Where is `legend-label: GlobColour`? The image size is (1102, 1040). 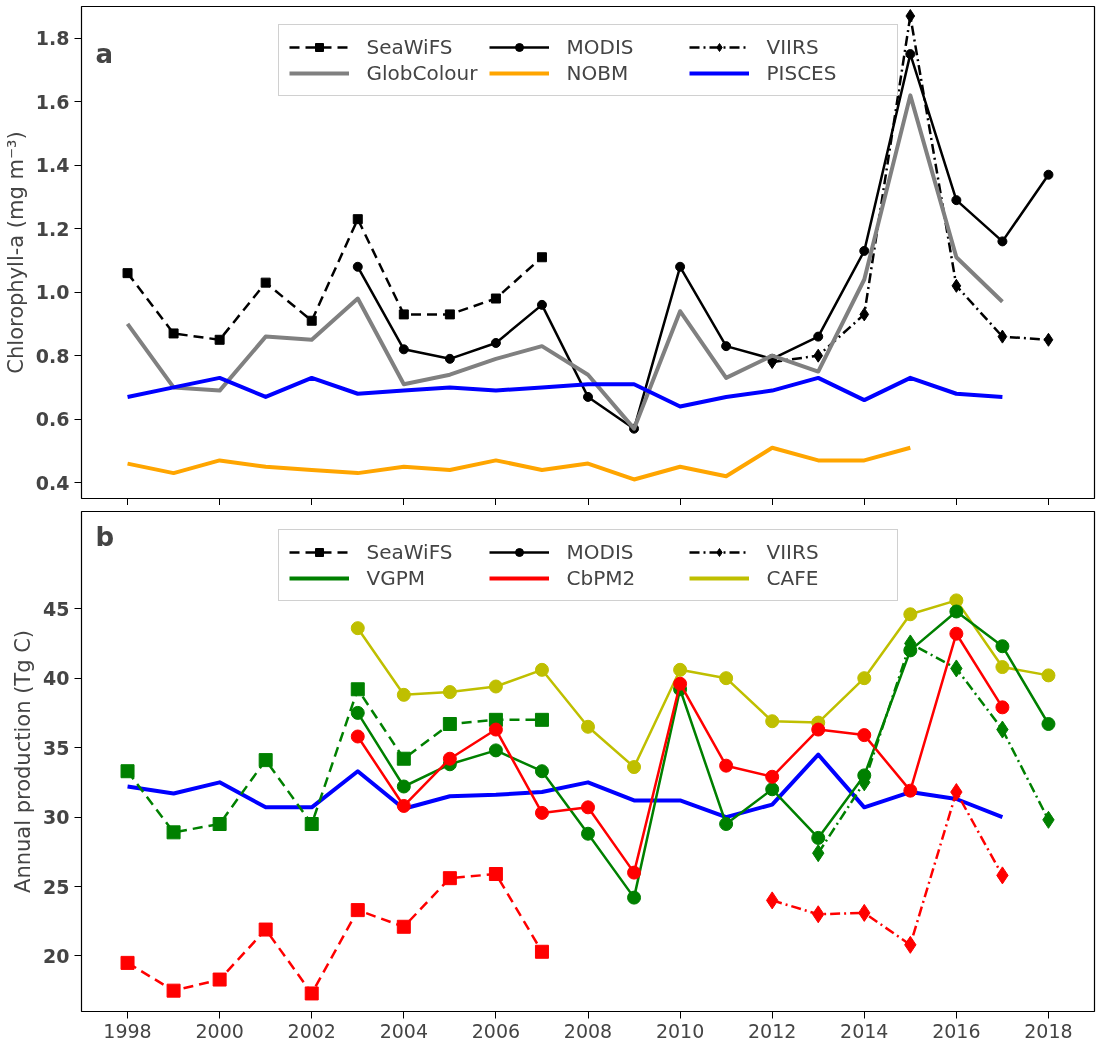 legend-label: GlobColour is located at coordinates (422, 73).